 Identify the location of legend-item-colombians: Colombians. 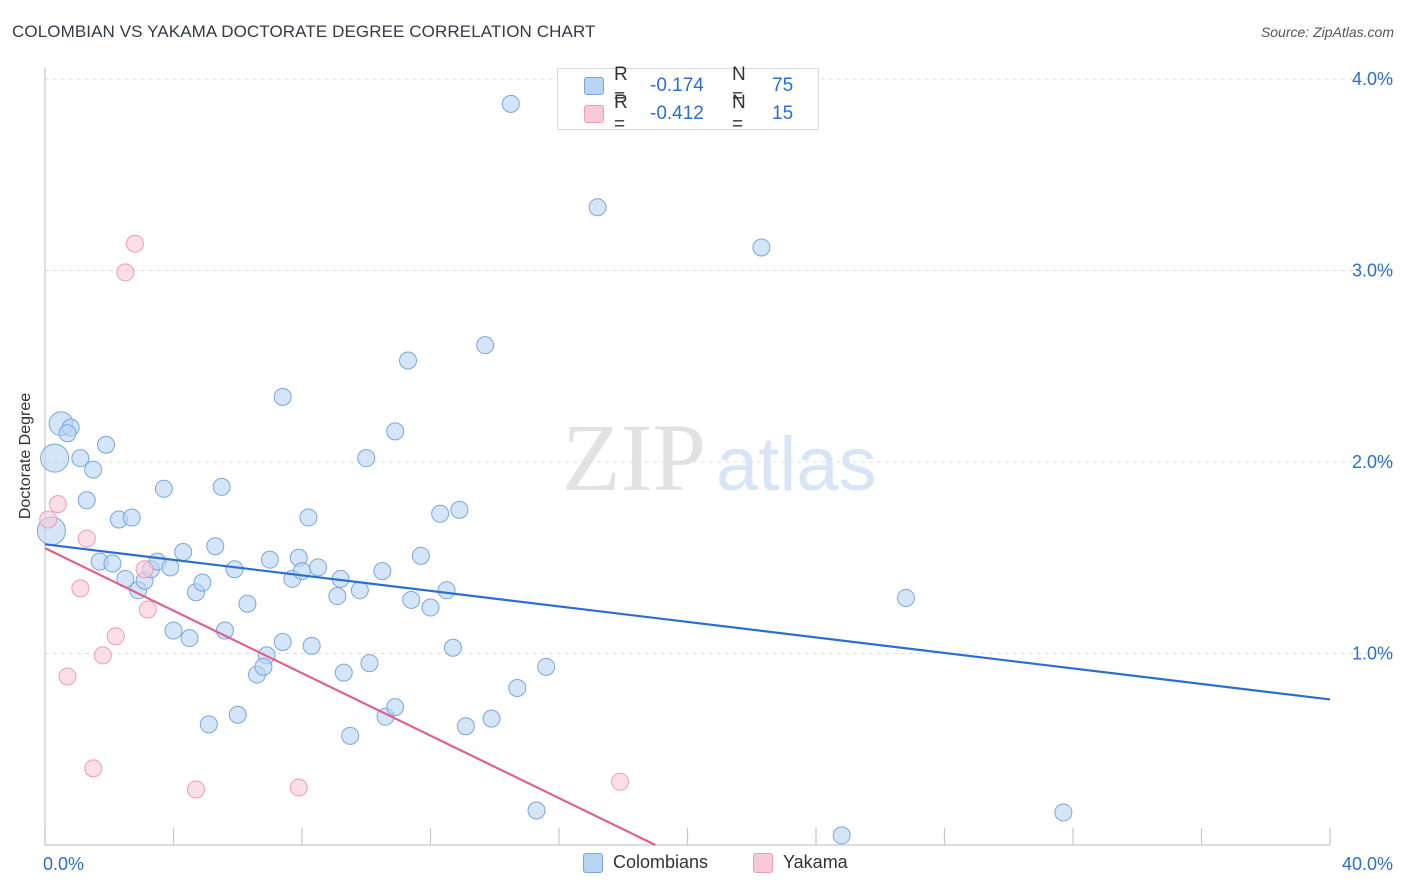
(645, 862).